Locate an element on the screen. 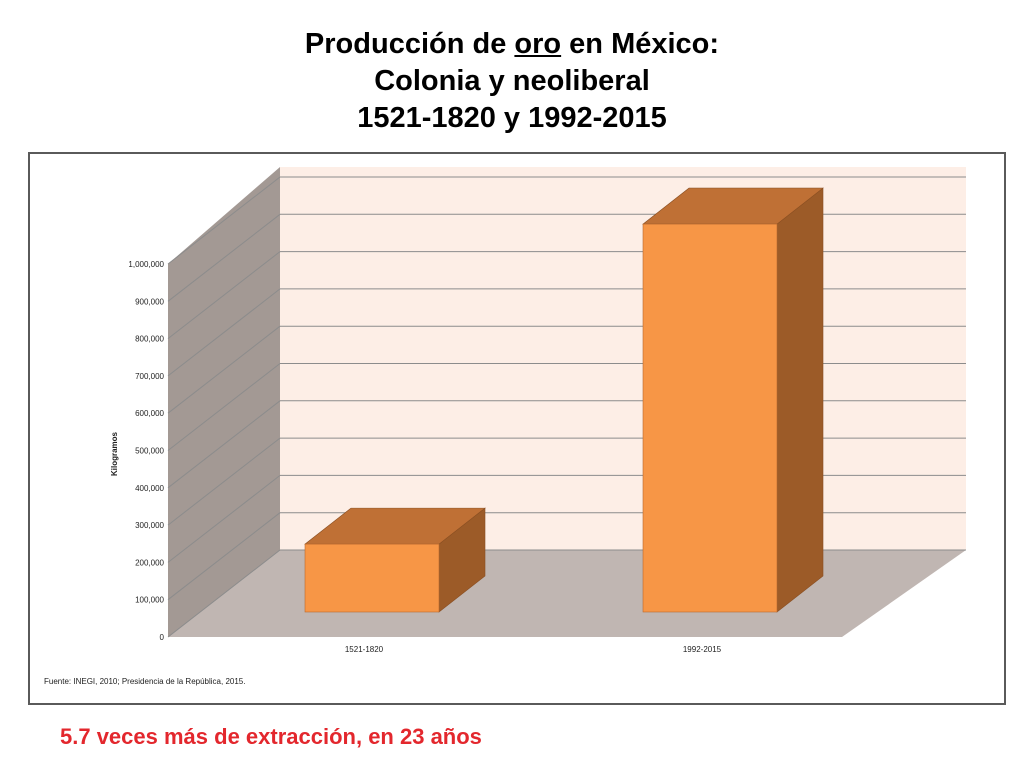 This screenshot has width=1024, height=768. x-tick-label: 1521-1820 is located at coordinates (364, 649).